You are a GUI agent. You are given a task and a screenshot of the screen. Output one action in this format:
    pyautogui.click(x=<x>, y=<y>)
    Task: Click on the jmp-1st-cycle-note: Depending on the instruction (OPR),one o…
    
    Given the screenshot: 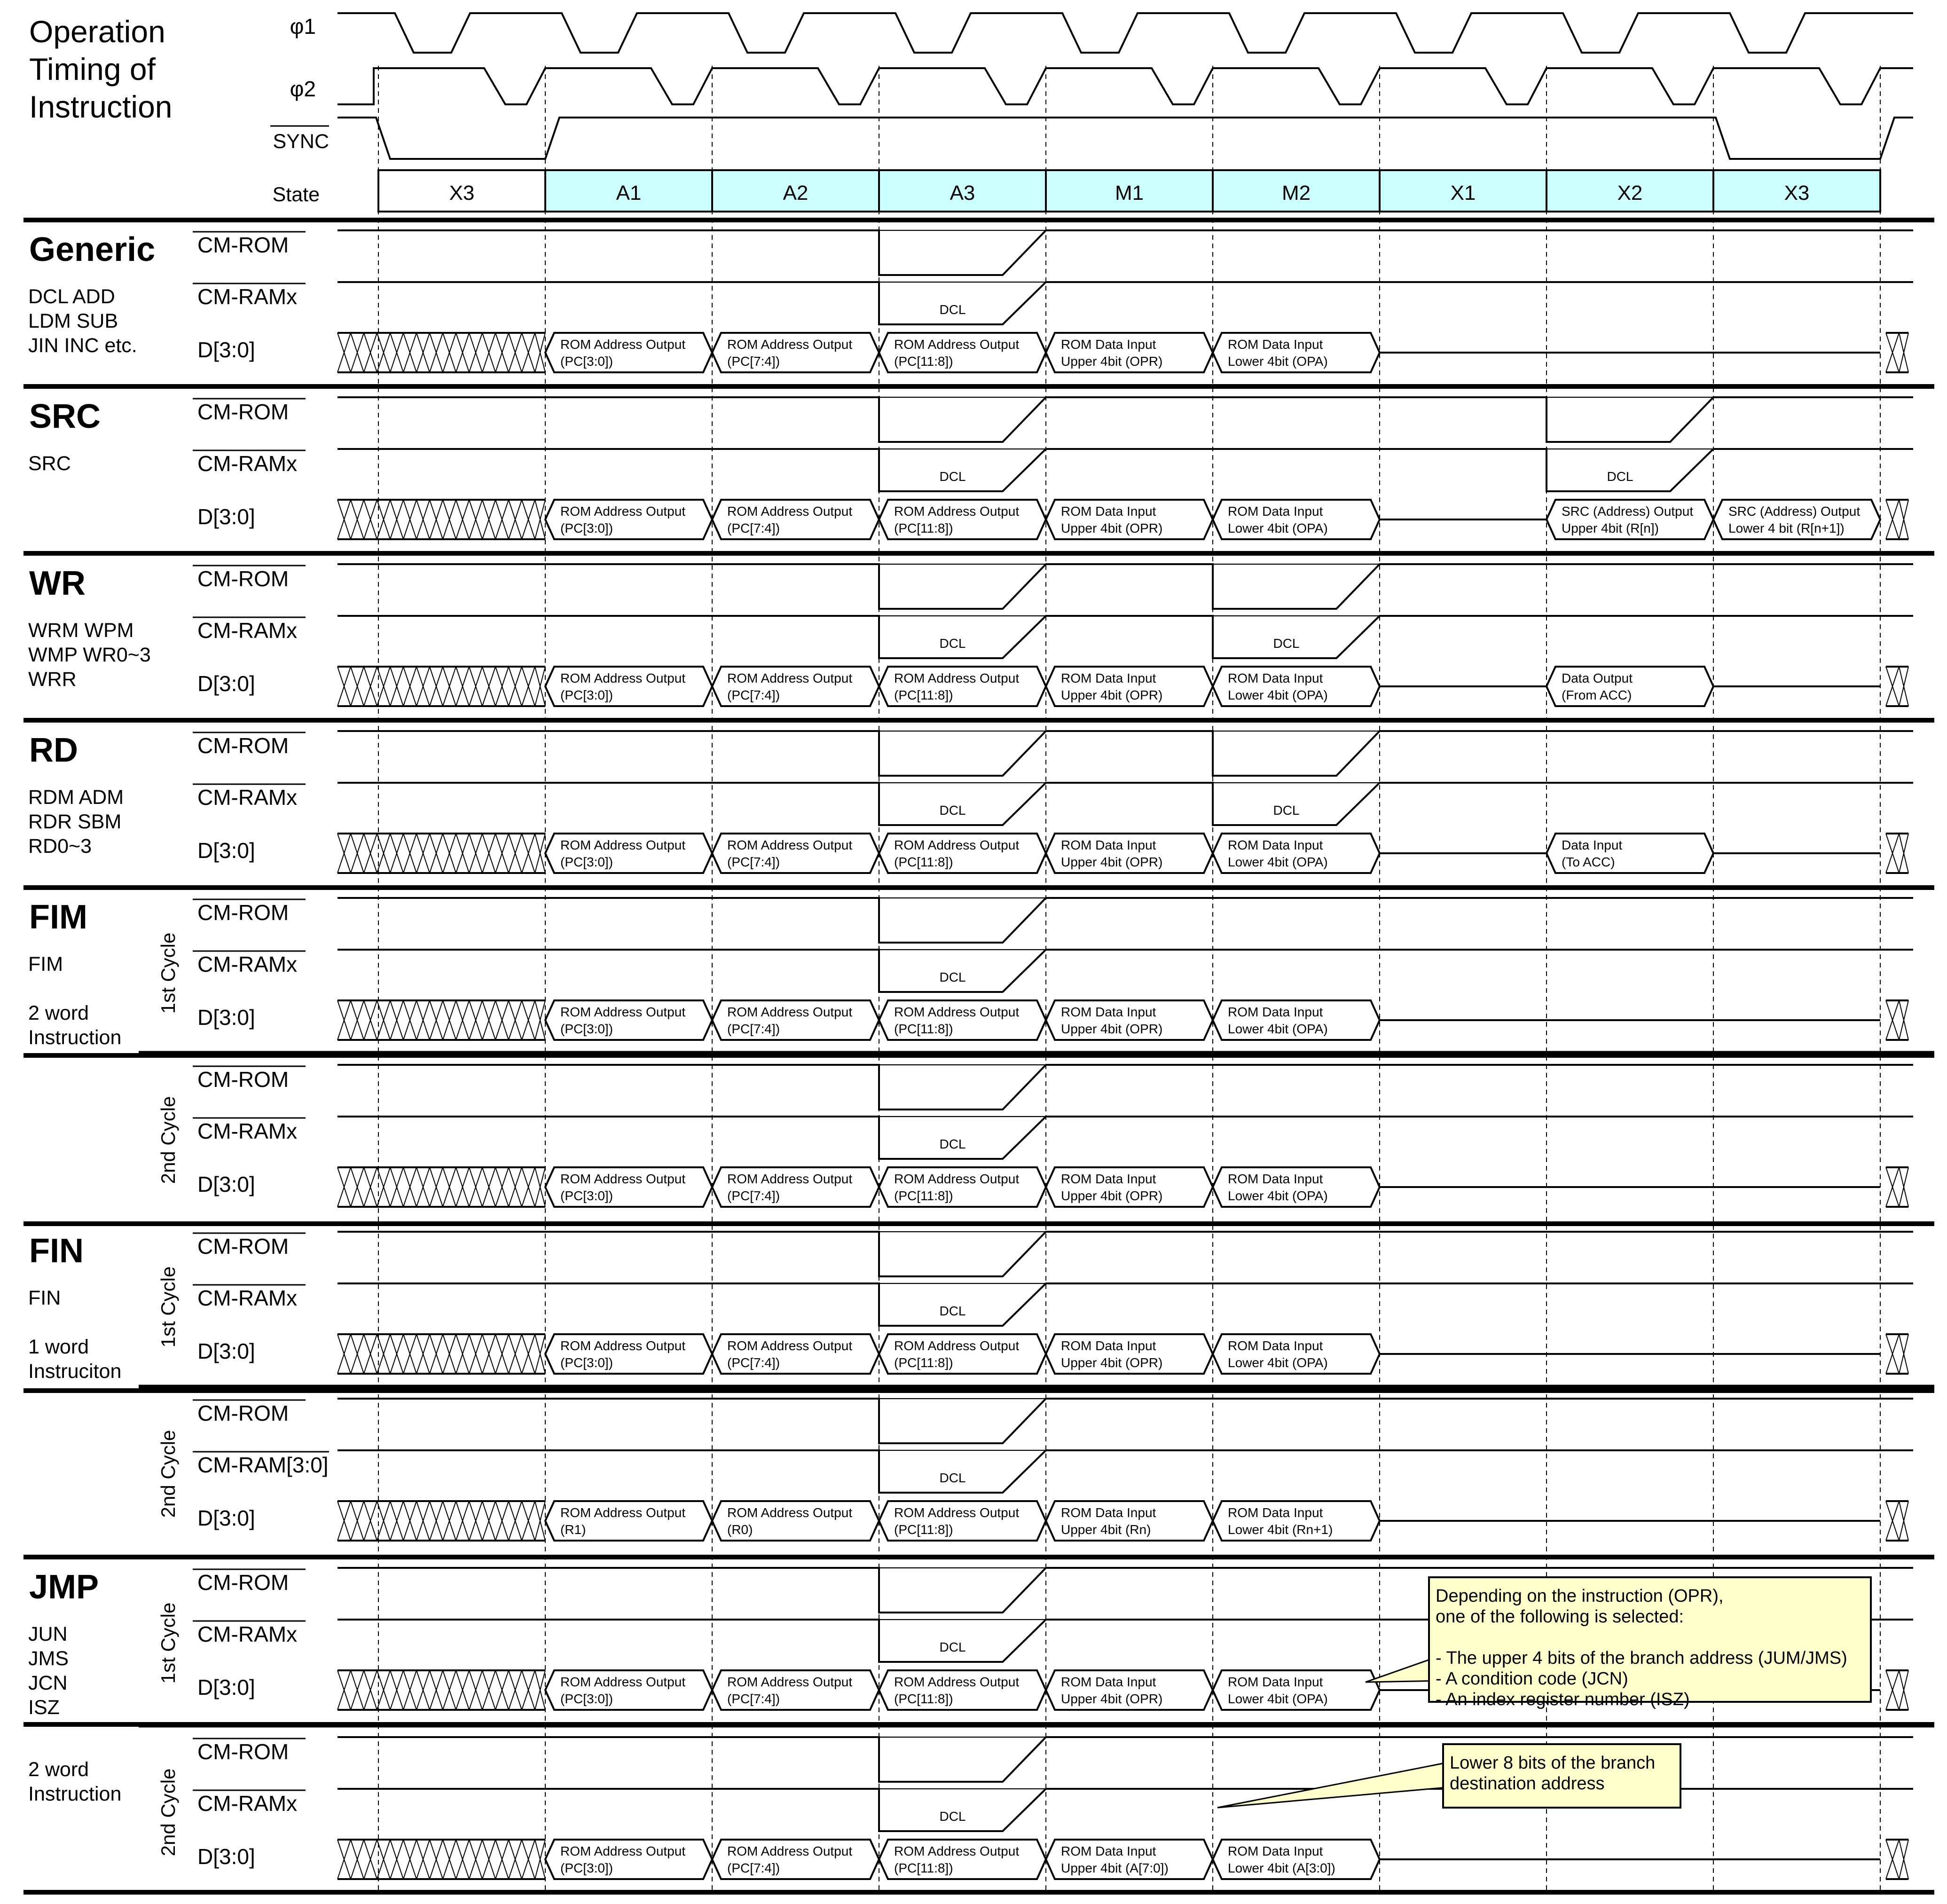 What is the action you would take?
    pyautogui.click(x=1618, y=1642)
    